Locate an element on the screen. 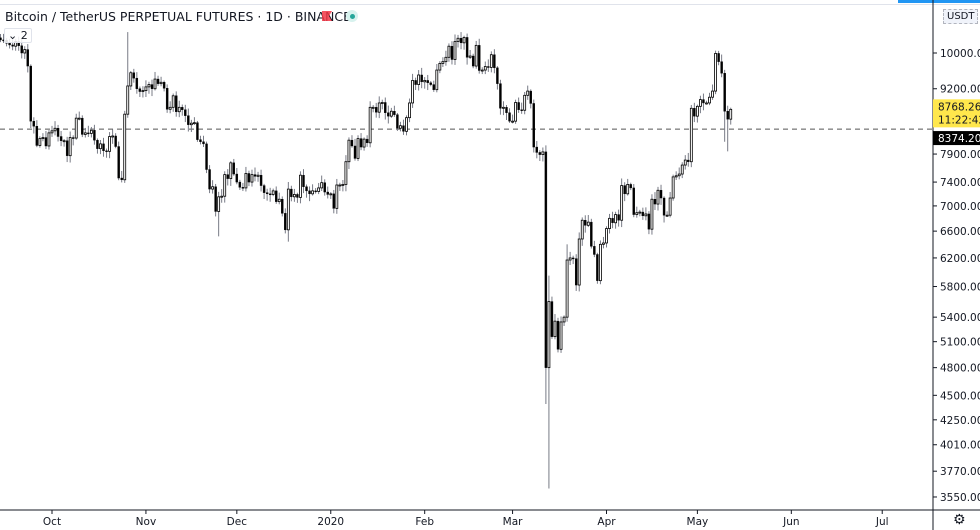  horizontal-line-price-badge is located at coordinates (956, 138).